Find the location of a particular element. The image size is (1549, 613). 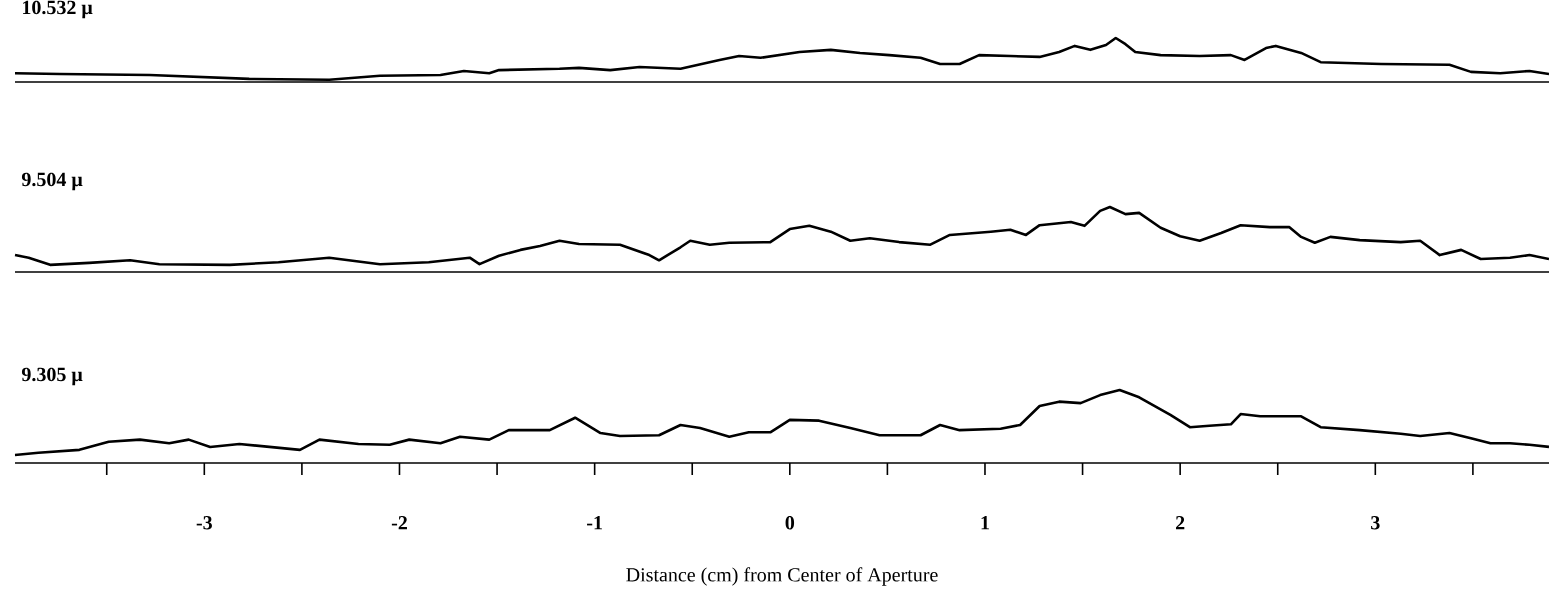

x-axis-title: Distance (cm) from Center of Aperture is located at coordinates (782, 576).